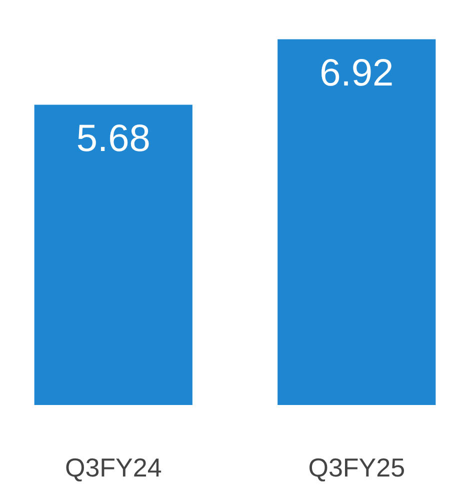  Describe the element at coordinates (357, 73) in the screenshot. I see `data-label: 6.92` at that location.